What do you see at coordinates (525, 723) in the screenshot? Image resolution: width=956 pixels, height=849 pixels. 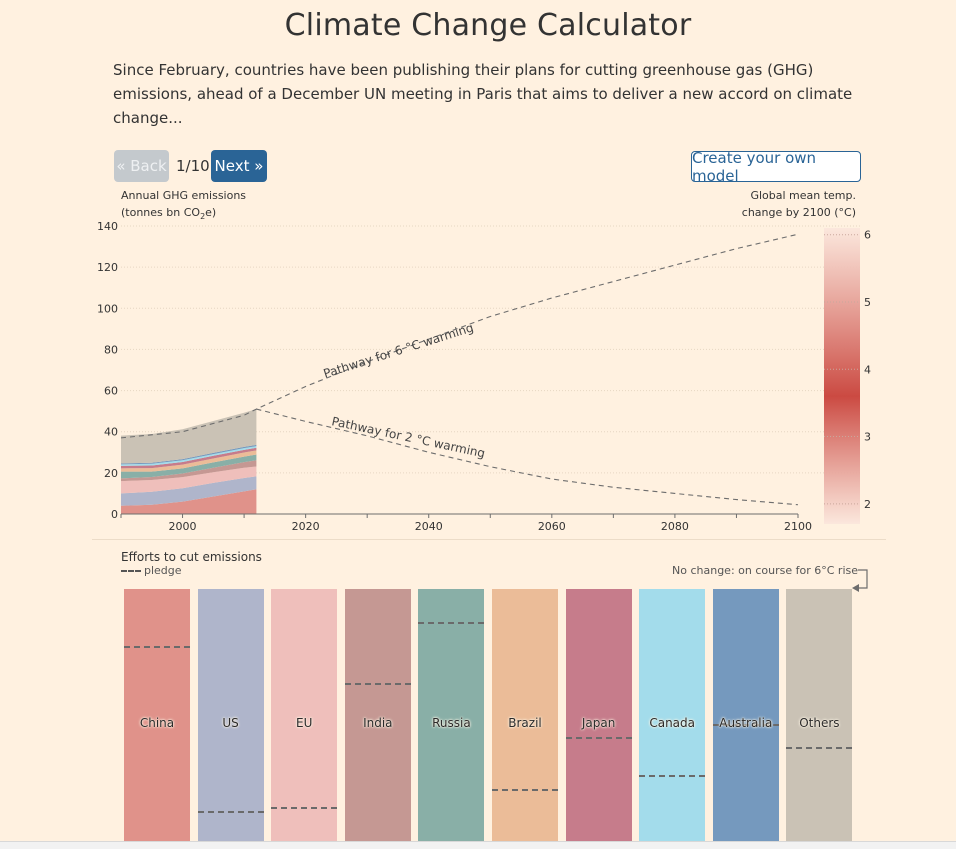 I see `country-label: Brazil` at bounding box center [525, 723].